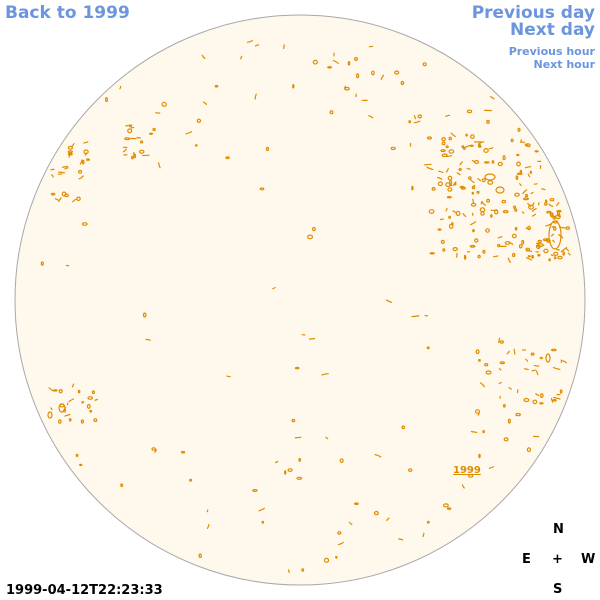  I want to click on compass-center: +, so click(557, 559).